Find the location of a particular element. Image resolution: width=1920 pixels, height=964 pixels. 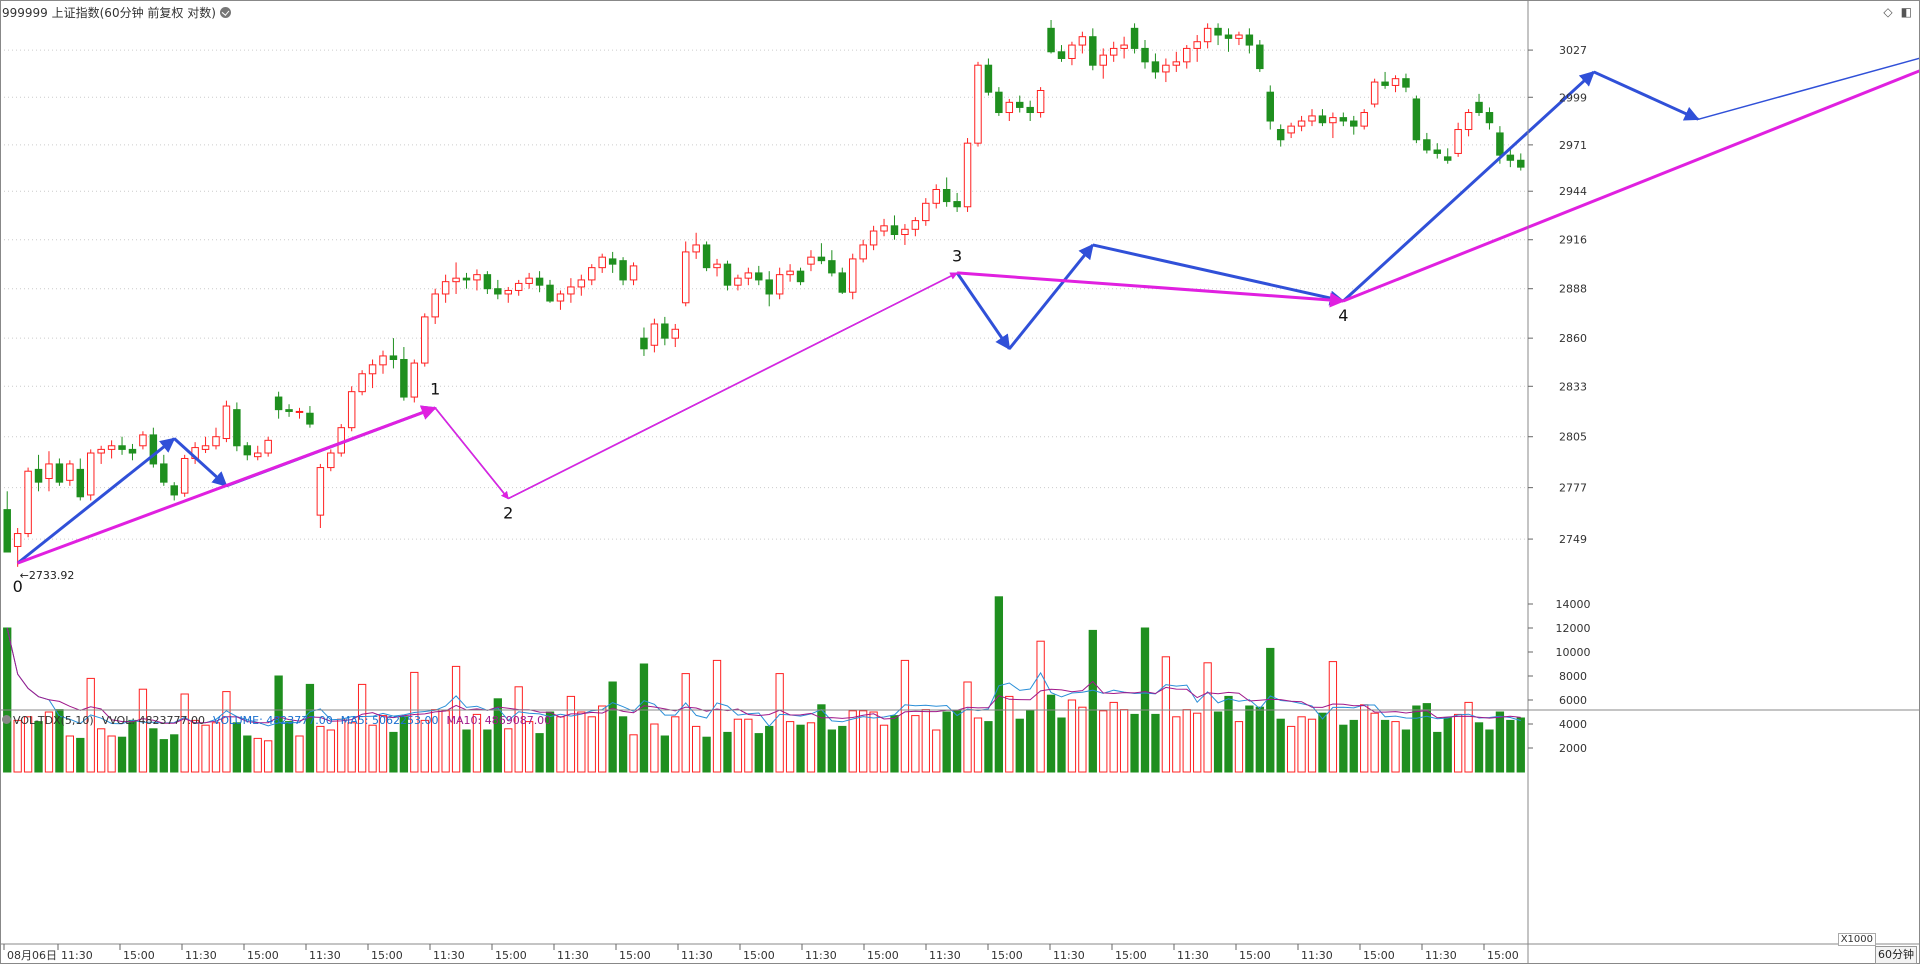

diamond-icon: ◇ is located at coordinates (1888, 12).